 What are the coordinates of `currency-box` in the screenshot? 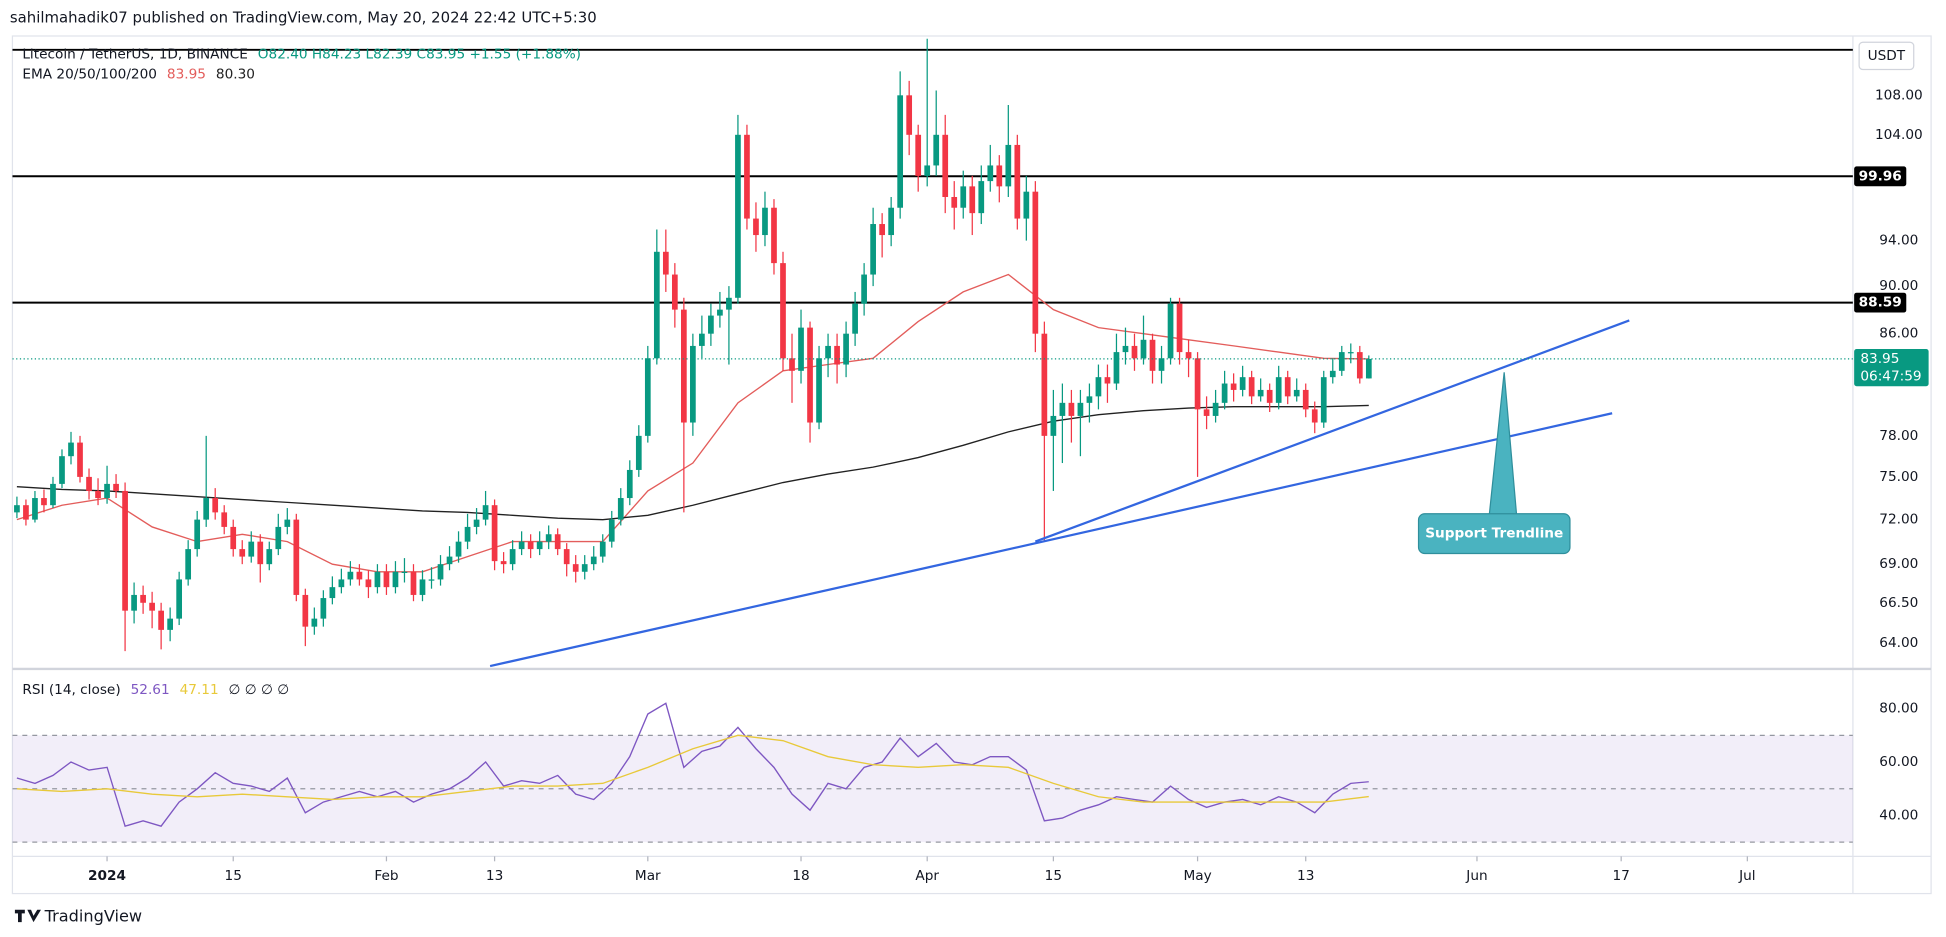 It's located at (1886, 56).